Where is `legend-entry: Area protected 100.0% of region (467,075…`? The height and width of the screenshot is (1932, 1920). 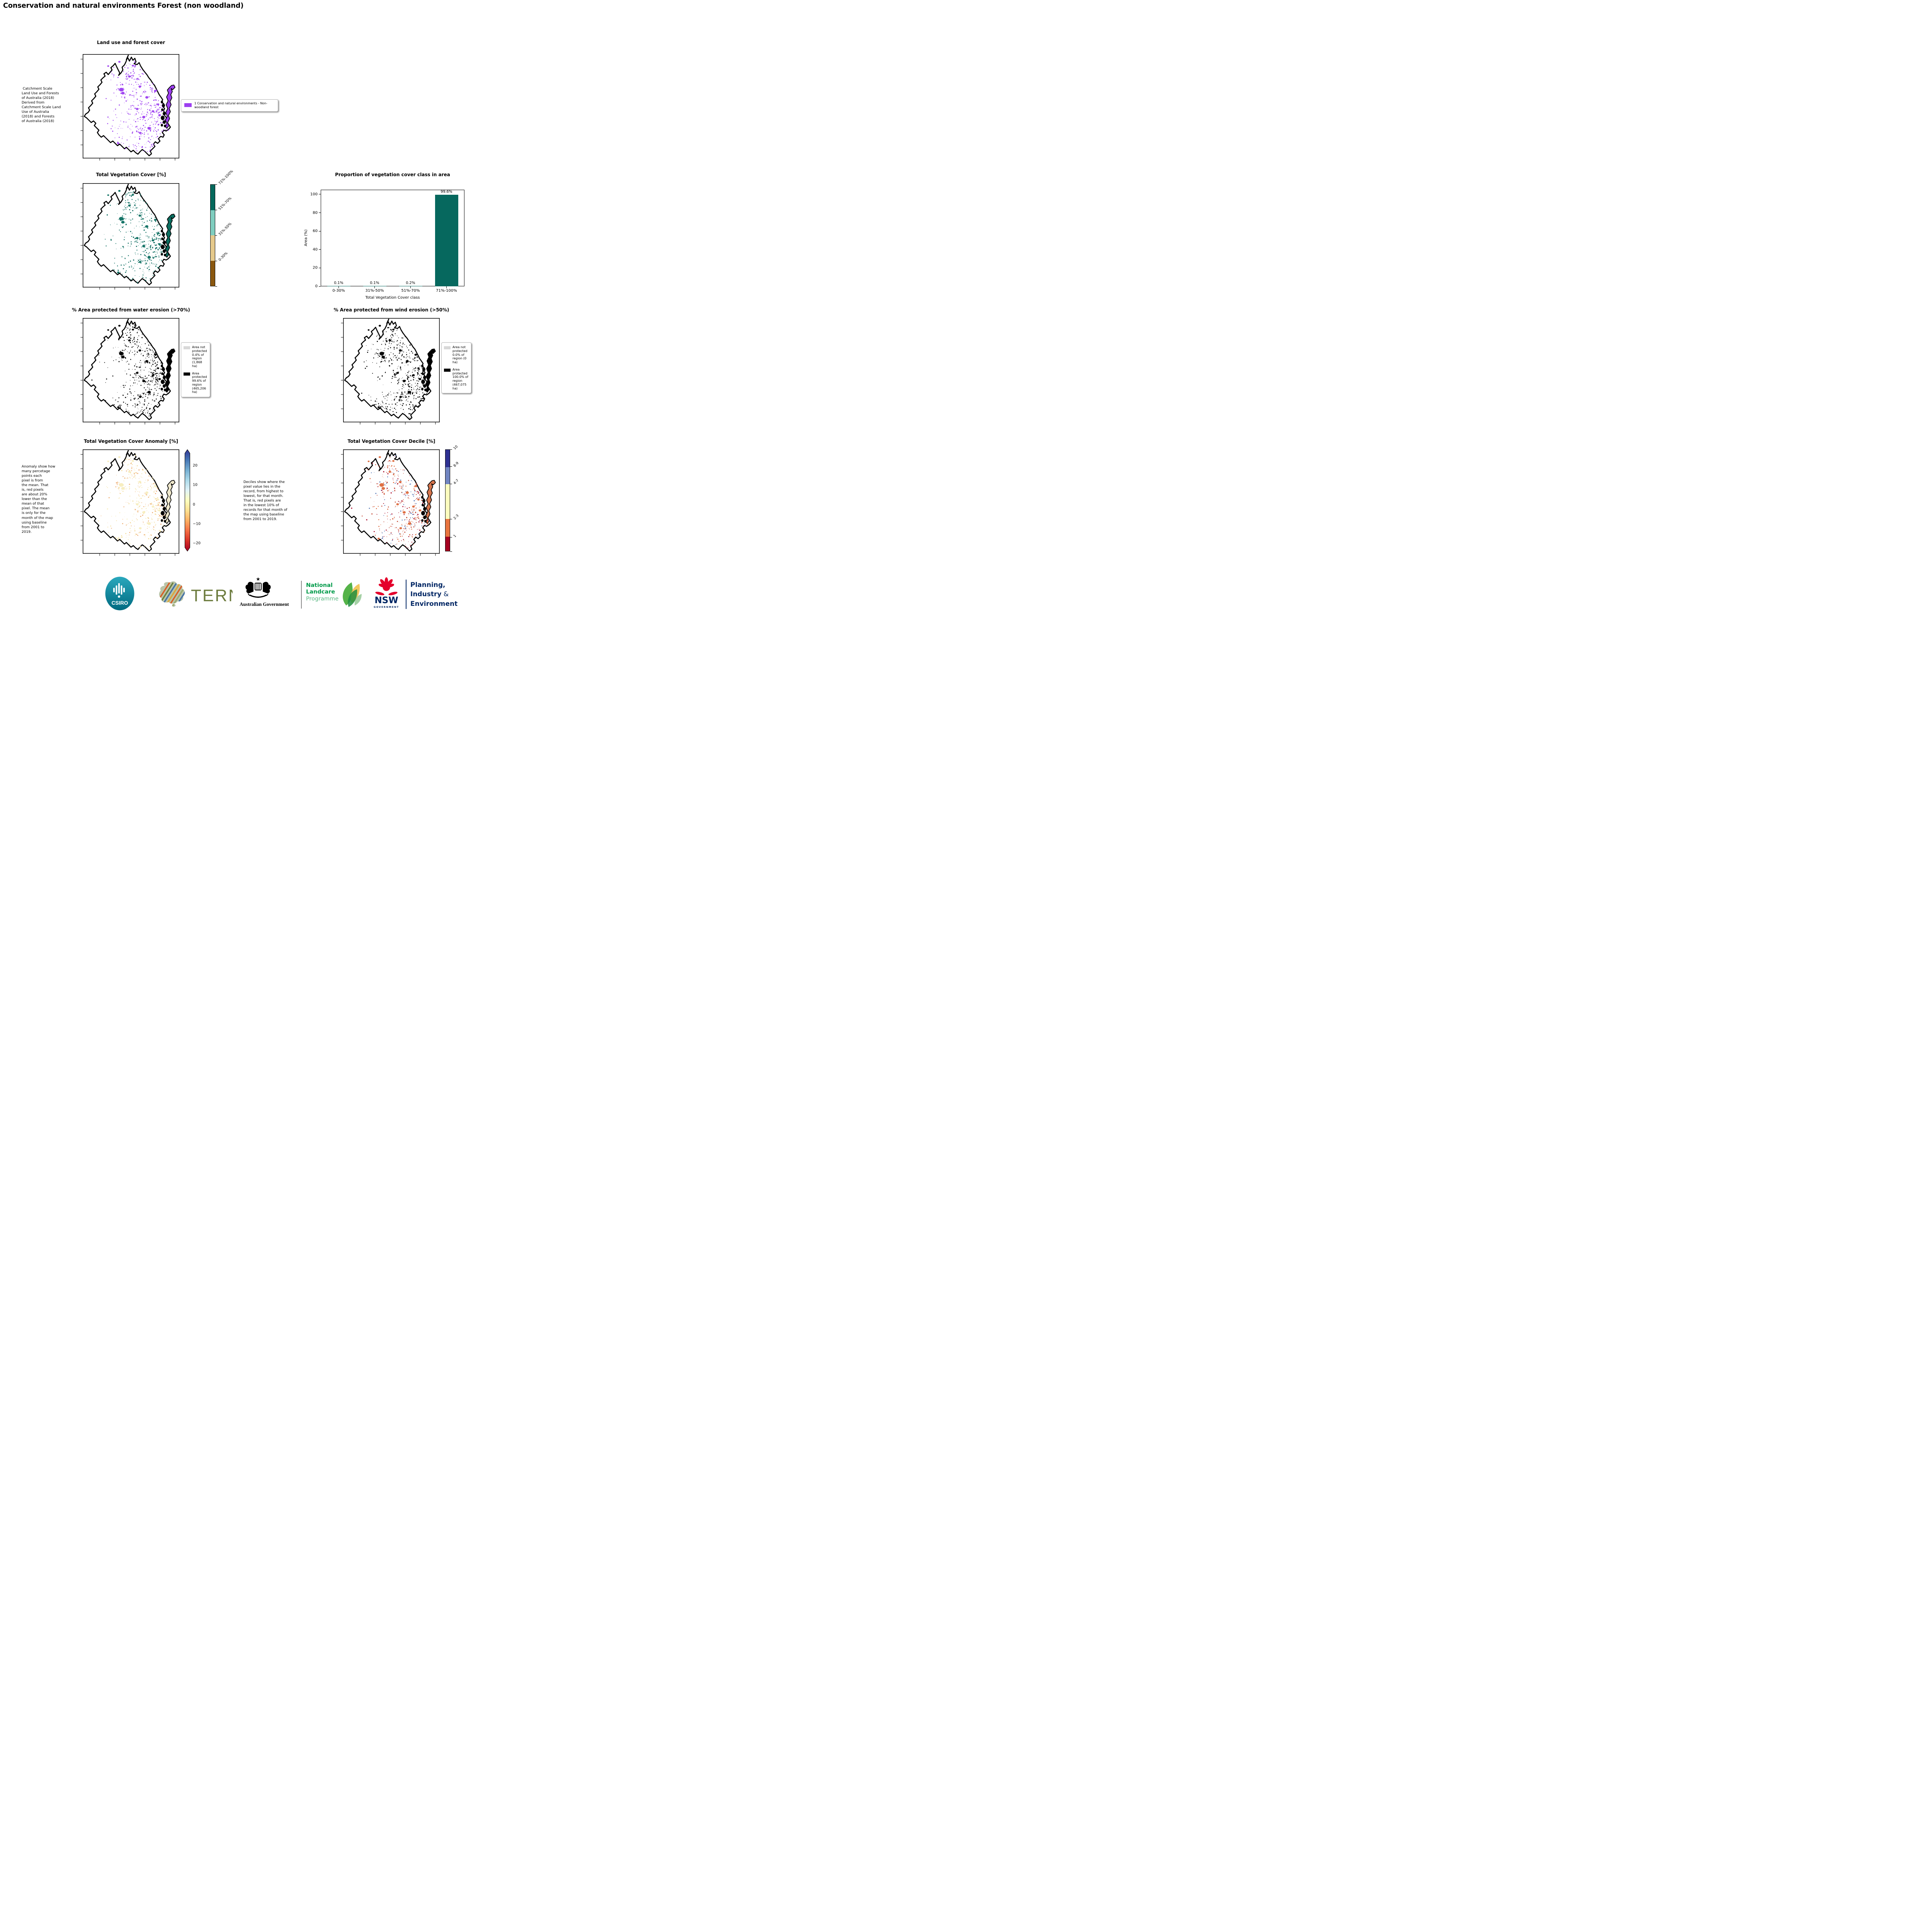 legend-entry: Area protected 100.0% of region (467,075… is located at coordinates (457, 380).